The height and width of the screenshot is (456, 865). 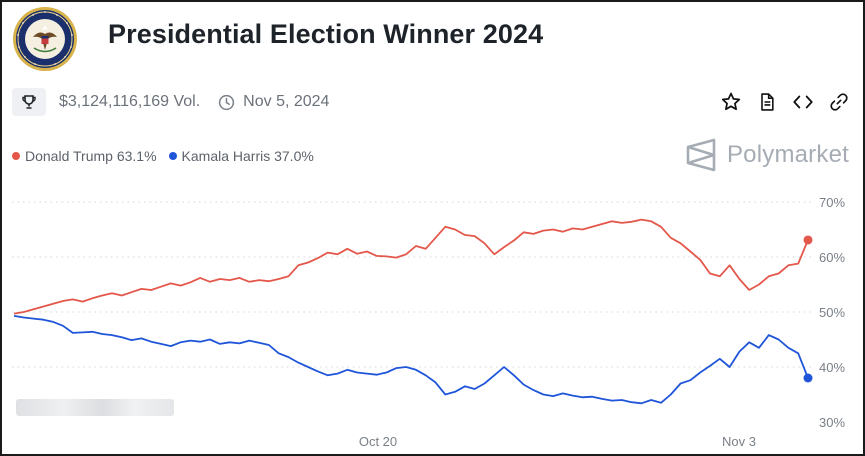 What do you see at coordinates (787, 154) in the screenshot?
I see `brand-name: Polymarket` at bounding box center [787, 154].